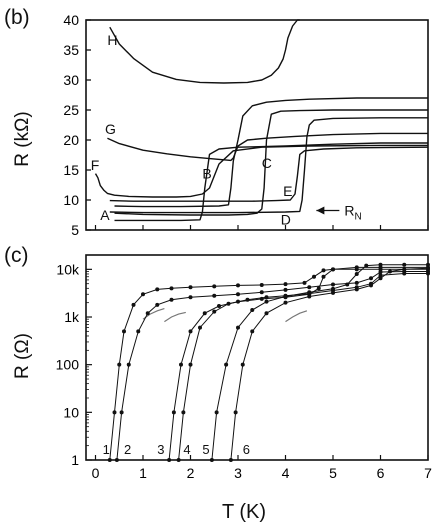 The width and height of the screenshot is (436, 532). Describe the element at coordinates (191, 473) in the screenshot. I see `panel-c-x-tick-label: 2` at that location.